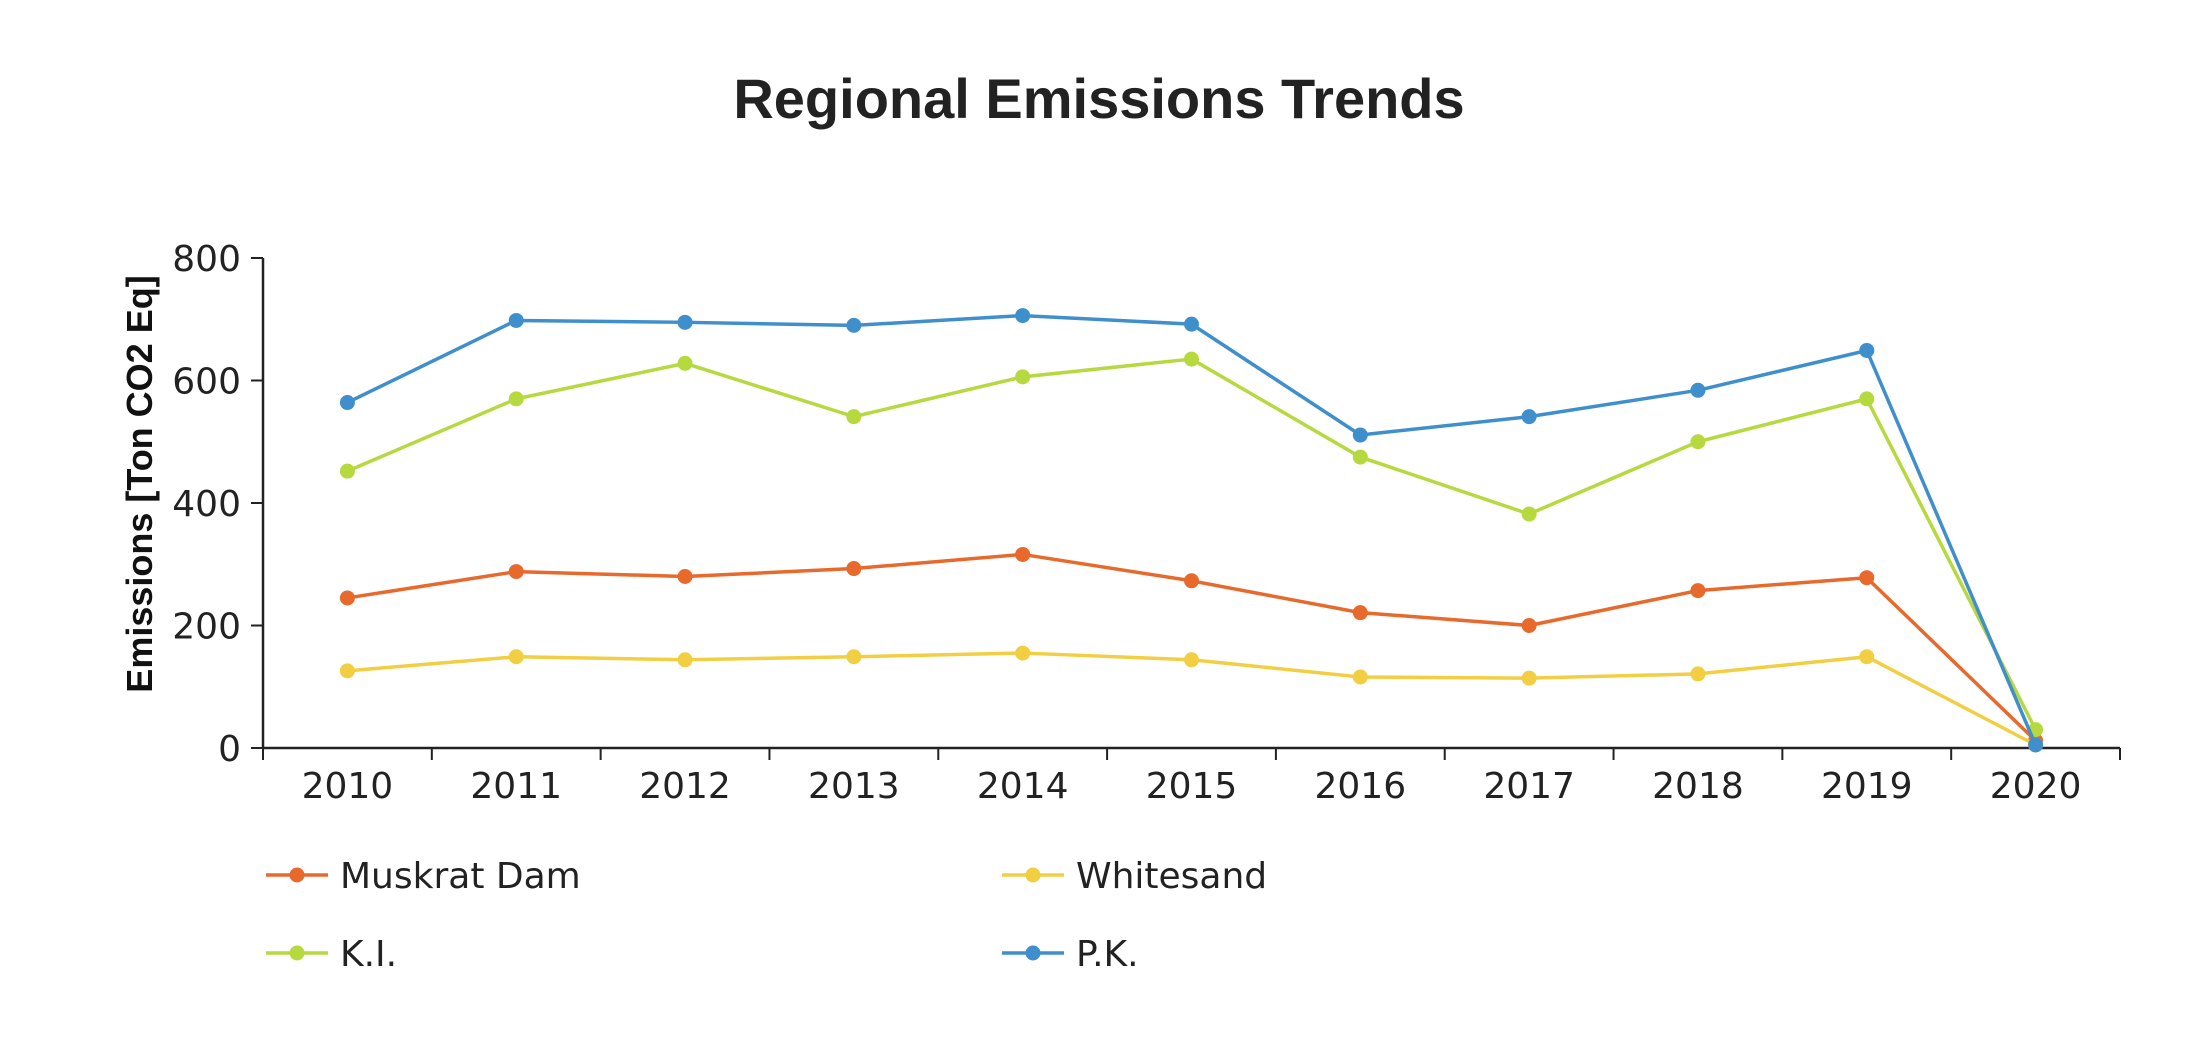 The image size is (2198, 1064). Describe the element at coordinates (331, 954) in the screenshot. I see `legend-item-k-i: K.I.` at that location.